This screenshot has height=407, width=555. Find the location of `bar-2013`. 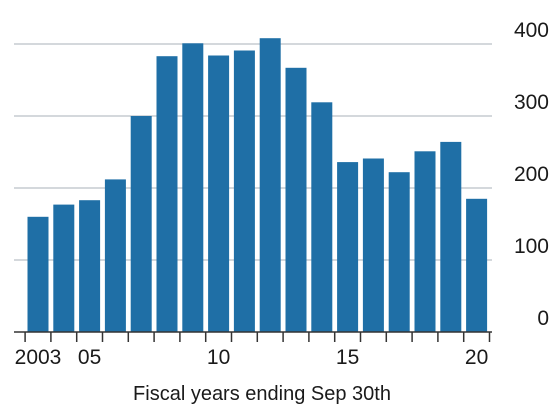

bar-2013 is located at coordinates (296, 200).